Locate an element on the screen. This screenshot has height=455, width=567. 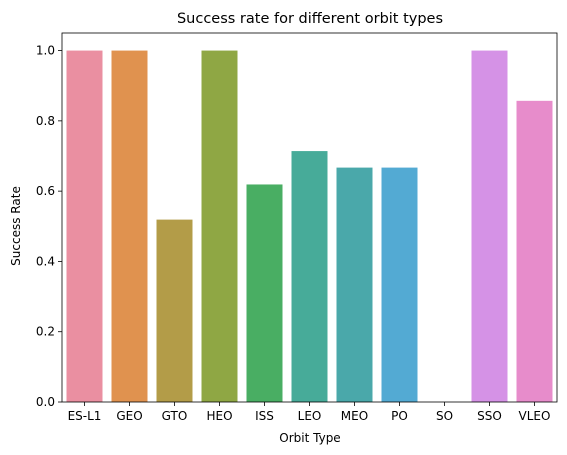
bar-sso is located at coordinates (489, 226).